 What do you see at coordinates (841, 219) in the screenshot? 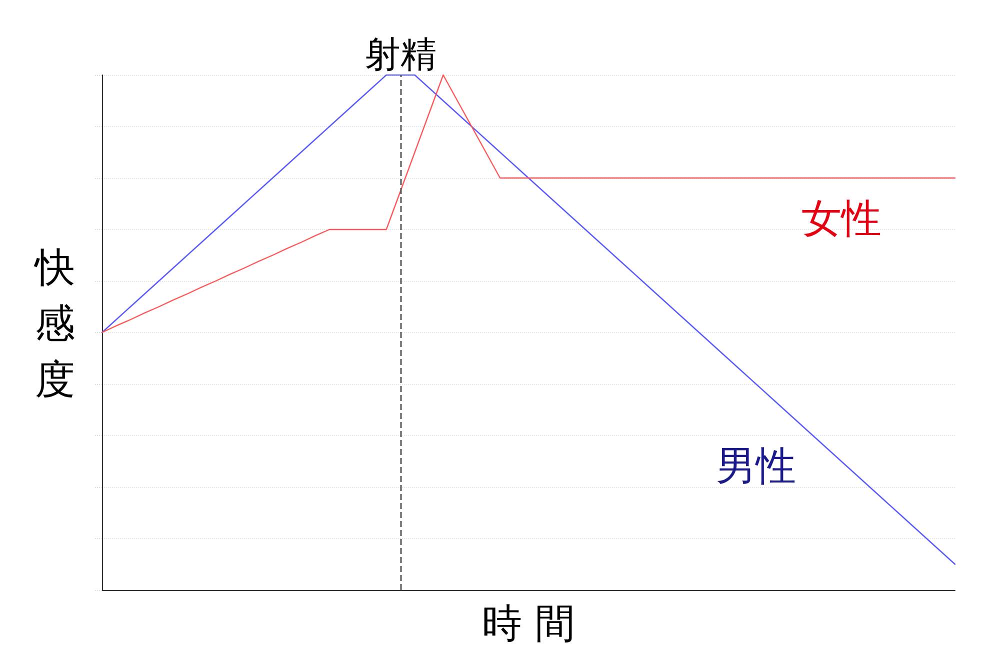
I see `series-label: 女性` at bounding box center [841, 219].